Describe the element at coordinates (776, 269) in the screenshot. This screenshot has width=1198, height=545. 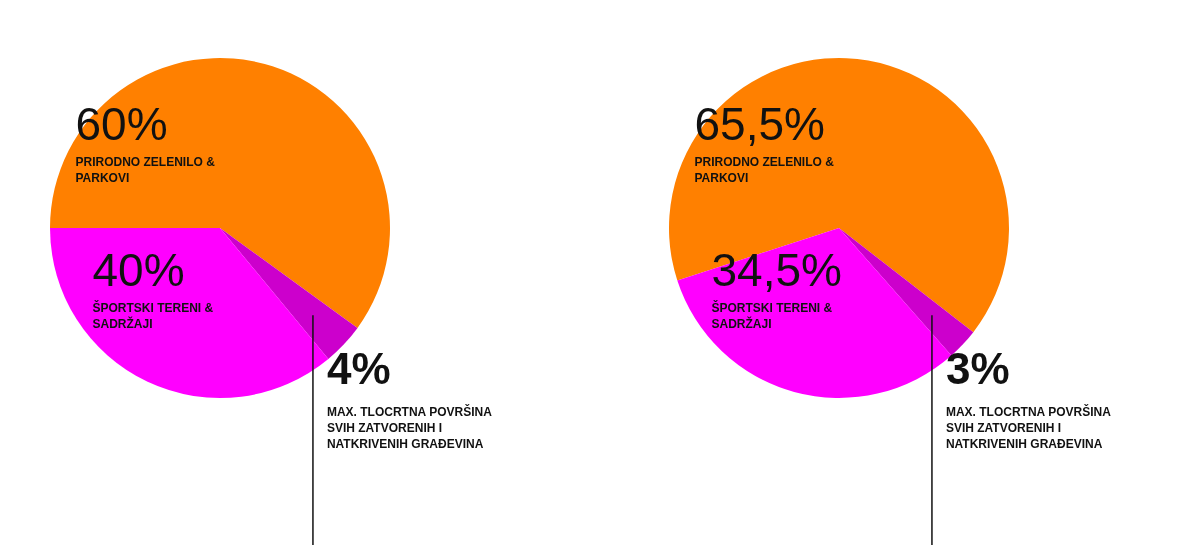
I see `text: 34,5%` at that location.